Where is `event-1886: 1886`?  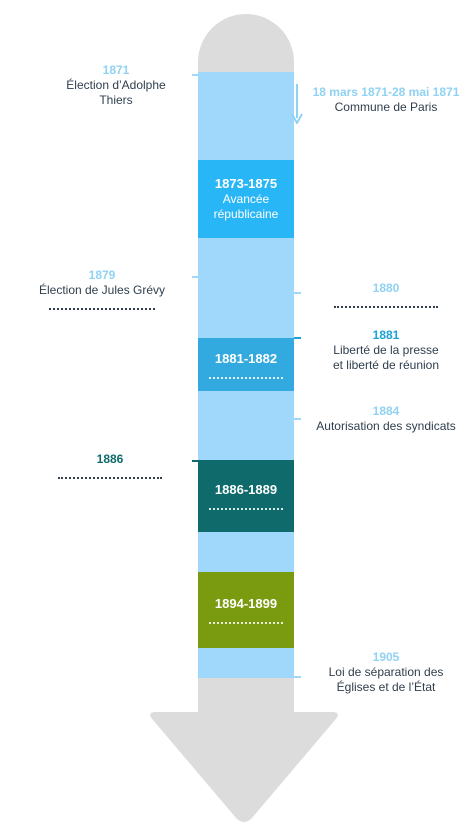 event-1886: 1886 is located at coordinates (110, 465).